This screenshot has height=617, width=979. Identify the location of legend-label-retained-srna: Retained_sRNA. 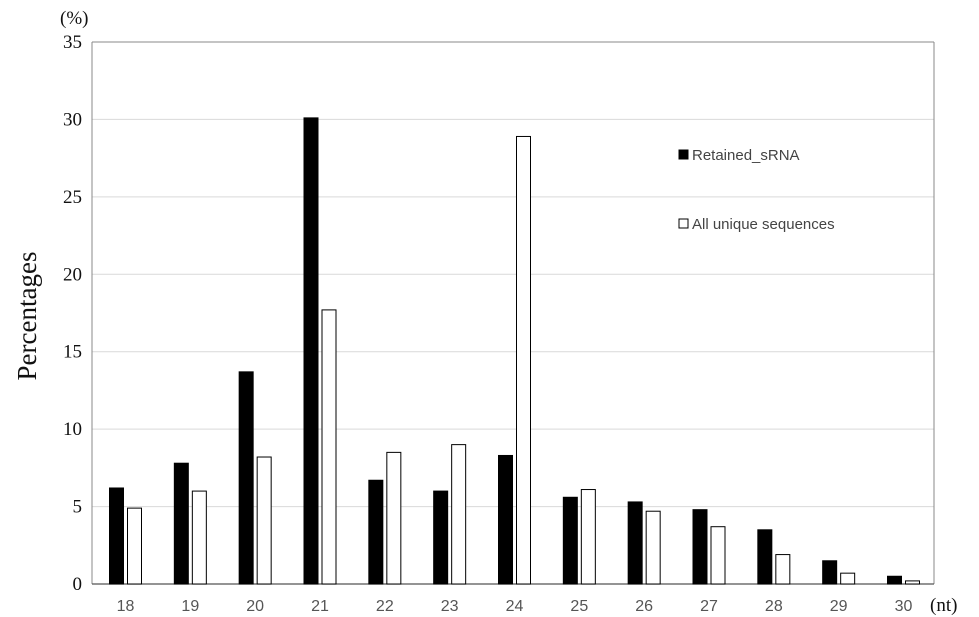
(746, 155).